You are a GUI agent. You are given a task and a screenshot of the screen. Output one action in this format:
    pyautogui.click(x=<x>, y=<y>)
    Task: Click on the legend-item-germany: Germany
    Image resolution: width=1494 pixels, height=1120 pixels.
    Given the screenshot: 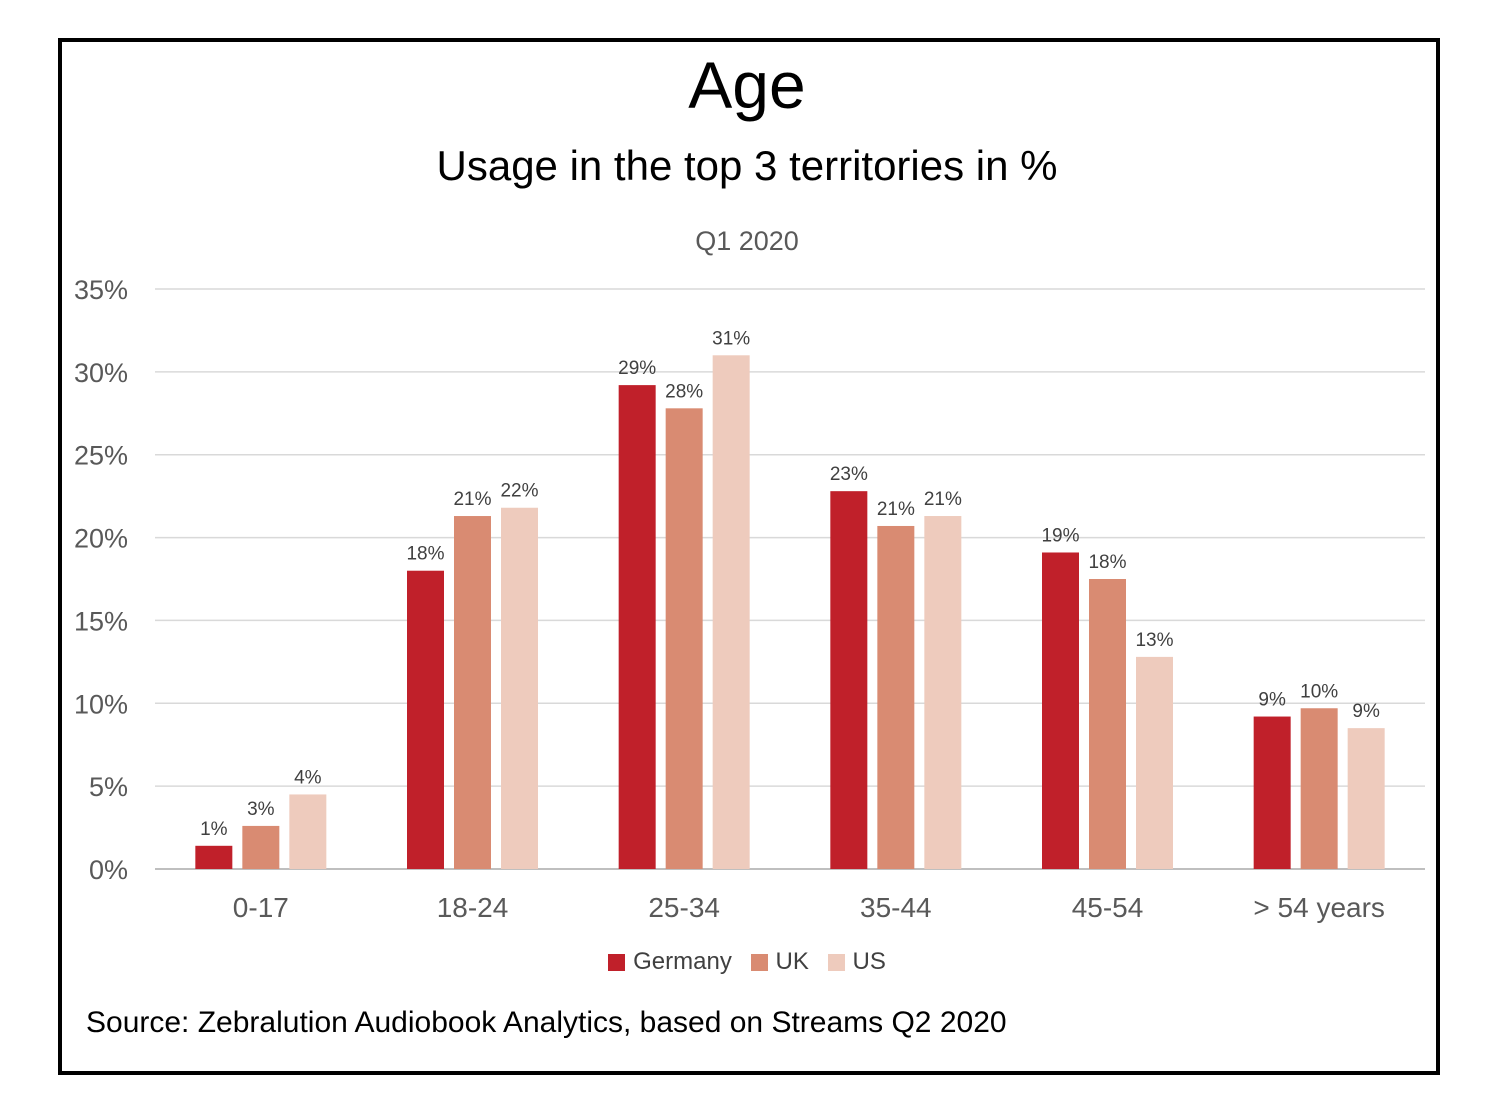 What is the action you would take?
    pyautogui.click(x=670, y=962)
    